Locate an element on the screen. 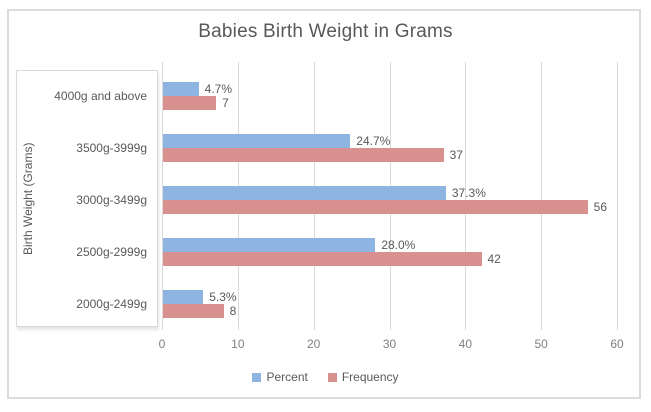 This screenshot has width=651, height=412. x-tick-label: 0 is located at coordinates (162, 344).